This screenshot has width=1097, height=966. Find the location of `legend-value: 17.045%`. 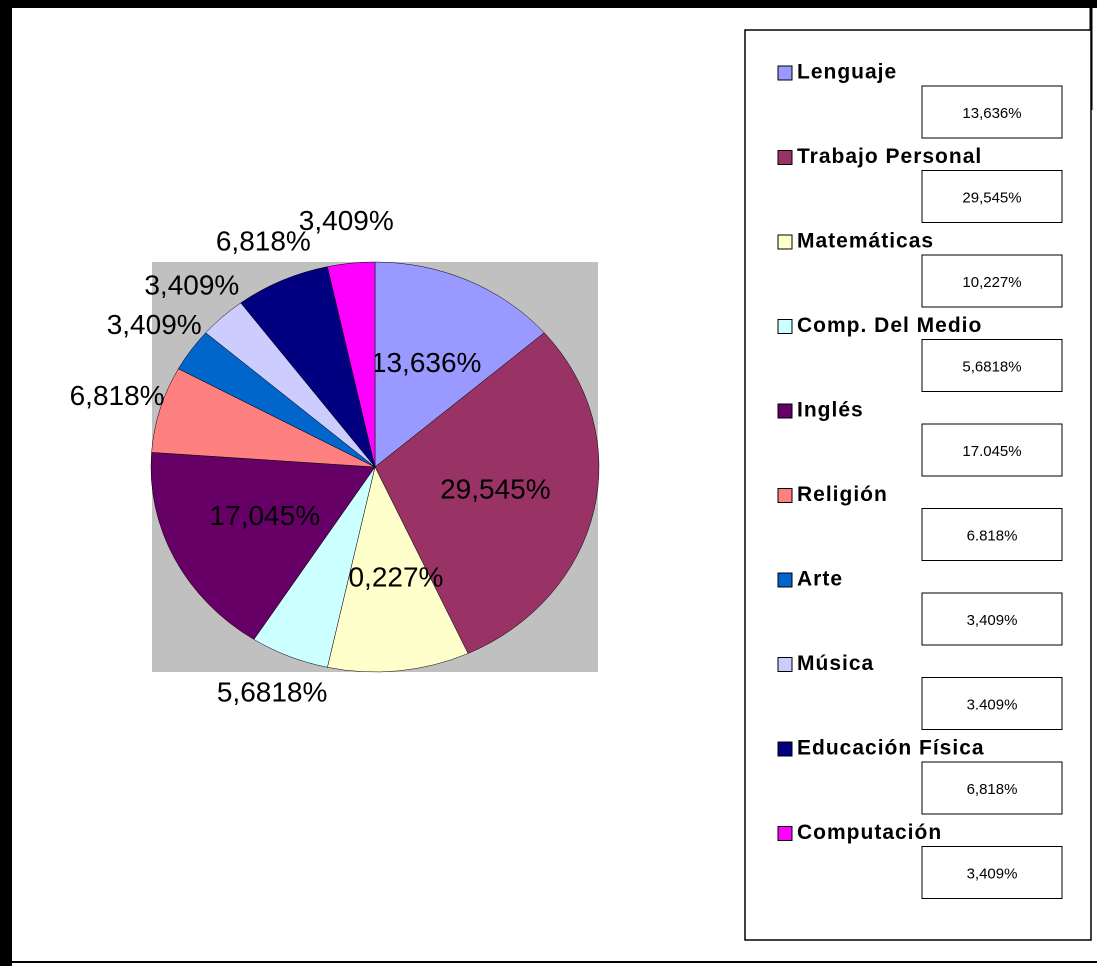

legend-value: 17.045% is located at coordinates (991, 451).